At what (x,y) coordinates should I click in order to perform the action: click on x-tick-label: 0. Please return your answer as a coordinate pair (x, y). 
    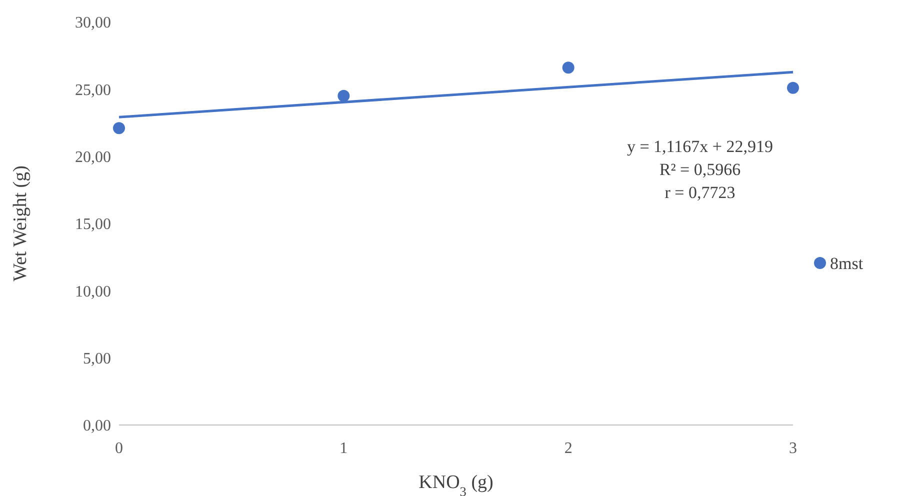
    Looking at the image, I should click on (119, 448).